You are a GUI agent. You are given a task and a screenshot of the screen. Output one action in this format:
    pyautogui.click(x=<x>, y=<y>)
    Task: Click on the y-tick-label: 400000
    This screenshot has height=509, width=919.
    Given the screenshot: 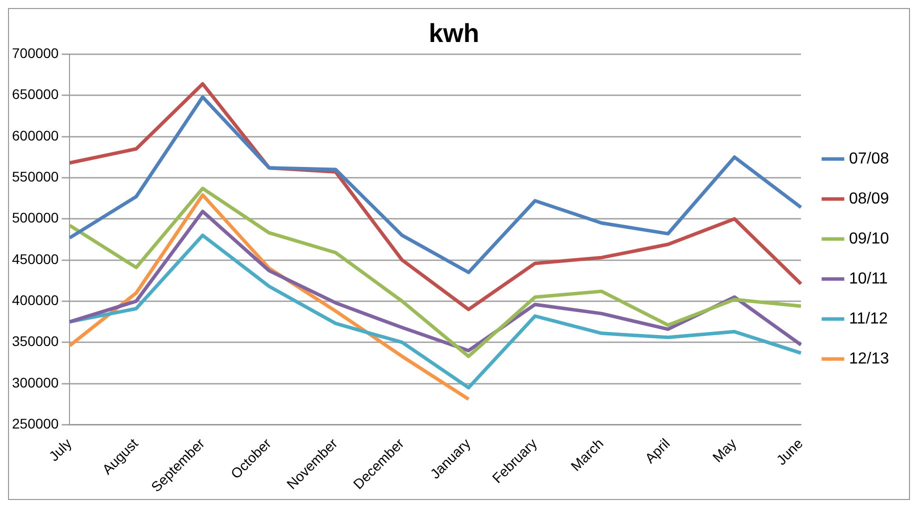 What is the action you would take?
    pyautogui.click(x=35, y=300)
    